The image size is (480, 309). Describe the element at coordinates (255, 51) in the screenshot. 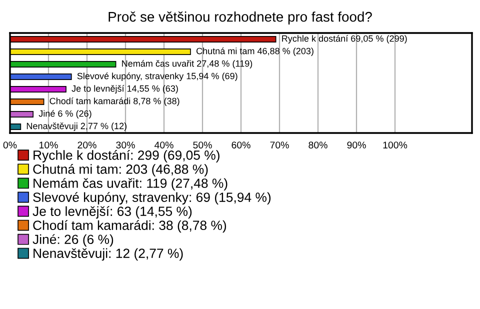

I see `data-label: Chutná mi tam 46,88 % (203)` at that location.